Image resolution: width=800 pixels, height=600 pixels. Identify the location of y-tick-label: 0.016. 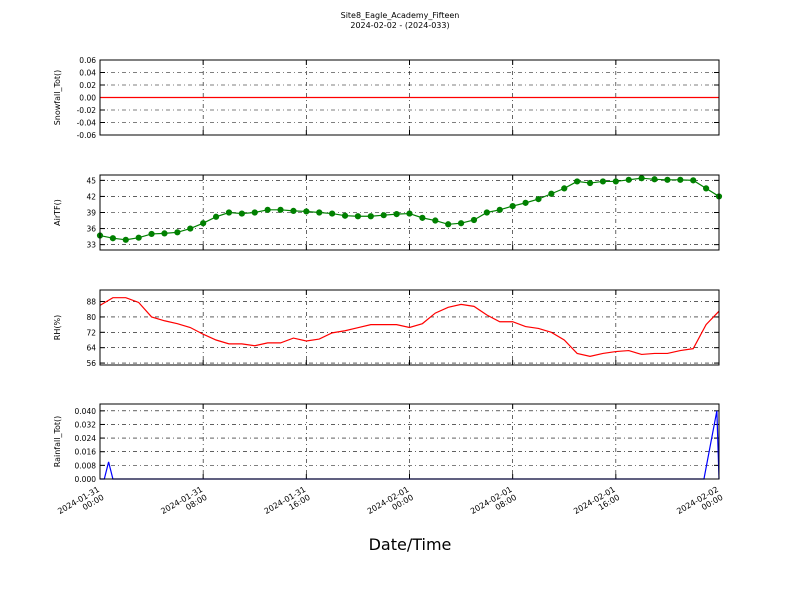
(86, 452).